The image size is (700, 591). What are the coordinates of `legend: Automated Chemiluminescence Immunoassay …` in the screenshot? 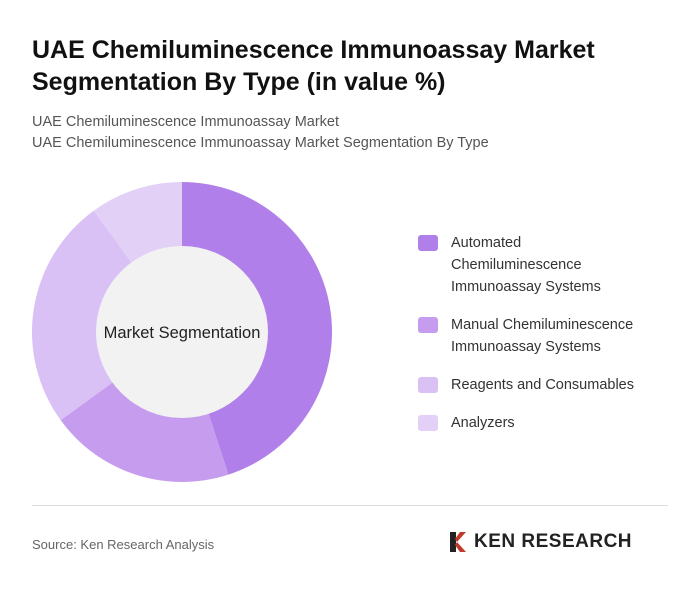 It's located at (548, 341).